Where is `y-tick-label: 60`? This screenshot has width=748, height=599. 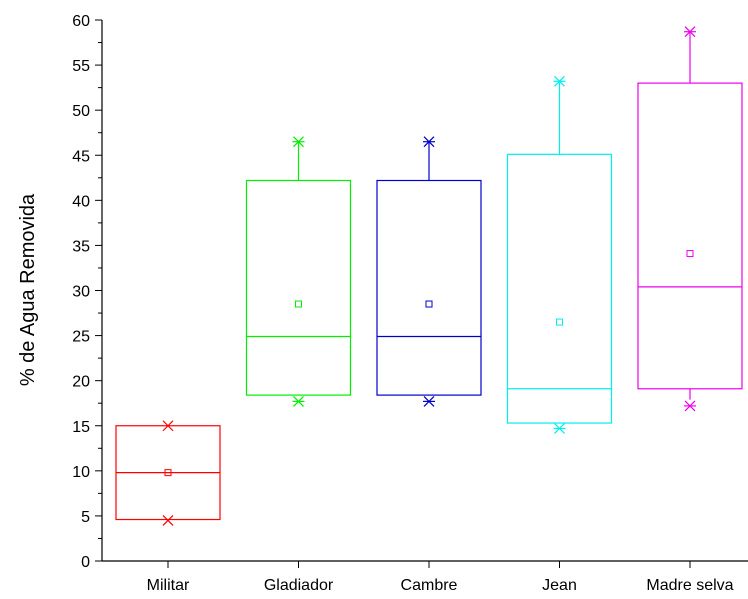
y-tick-label: 60 is located at coordinates (81, 21).